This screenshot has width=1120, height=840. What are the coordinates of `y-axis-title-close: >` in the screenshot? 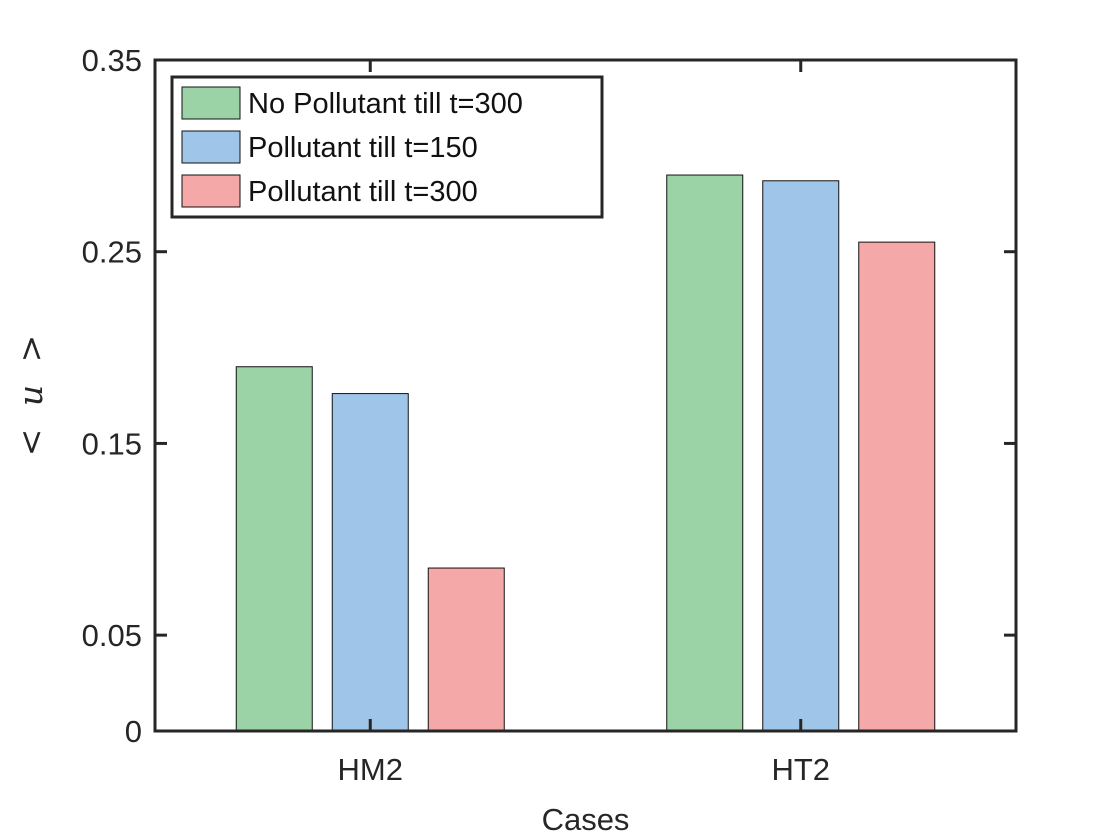 It's located at (30, 349).